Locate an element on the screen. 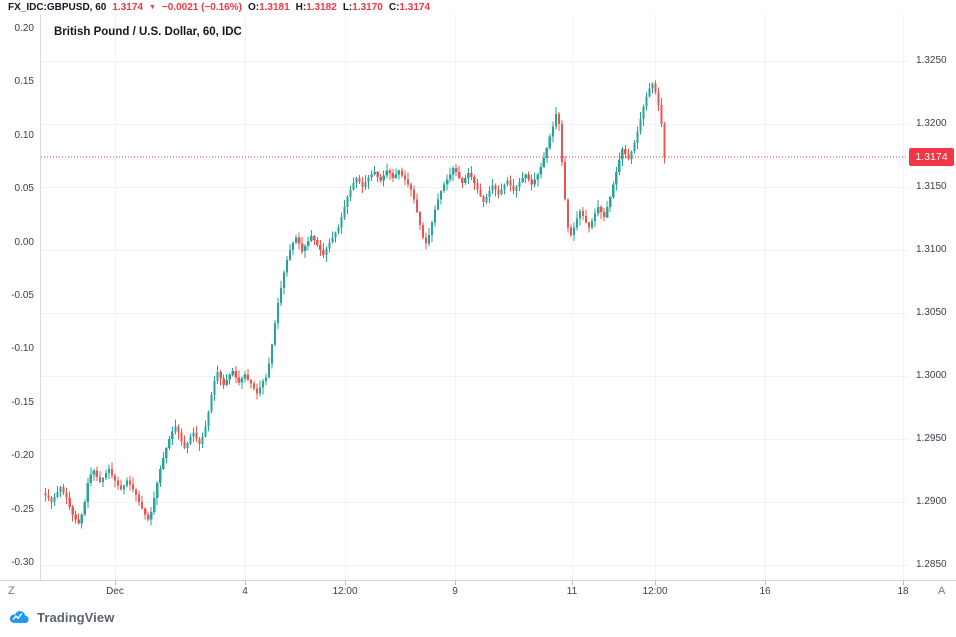 This screenshot has height=637, width=956. right-axis-label: 1.3150 is located at coordinates (931, 186).